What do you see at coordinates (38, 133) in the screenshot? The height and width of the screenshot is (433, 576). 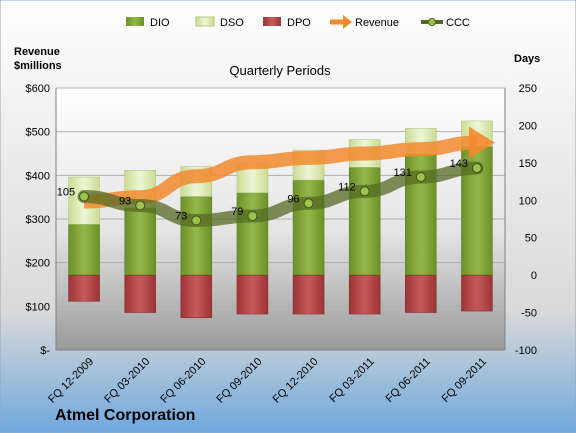 I see `left-tick-label-5: $500` at bounding box center [38, 133].